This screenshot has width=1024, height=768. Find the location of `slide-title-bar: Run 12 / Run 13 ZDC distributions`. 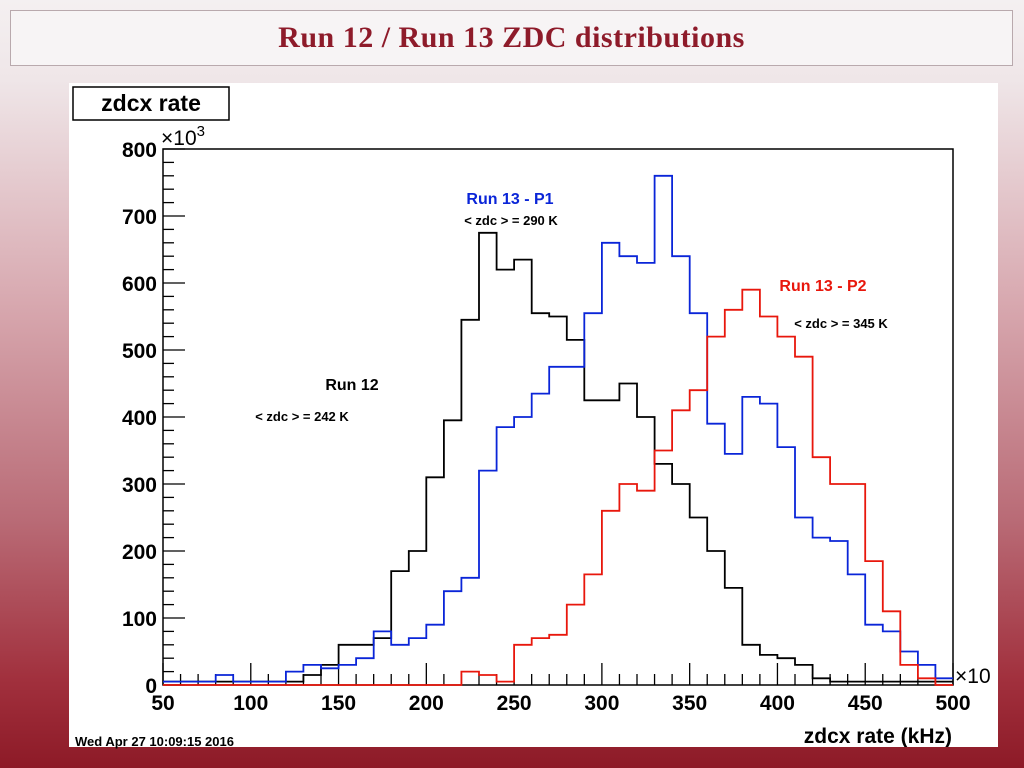

slide-title-bar: Run 12 / Run 13 ZDC distributions is located at coordinates (511, 38).